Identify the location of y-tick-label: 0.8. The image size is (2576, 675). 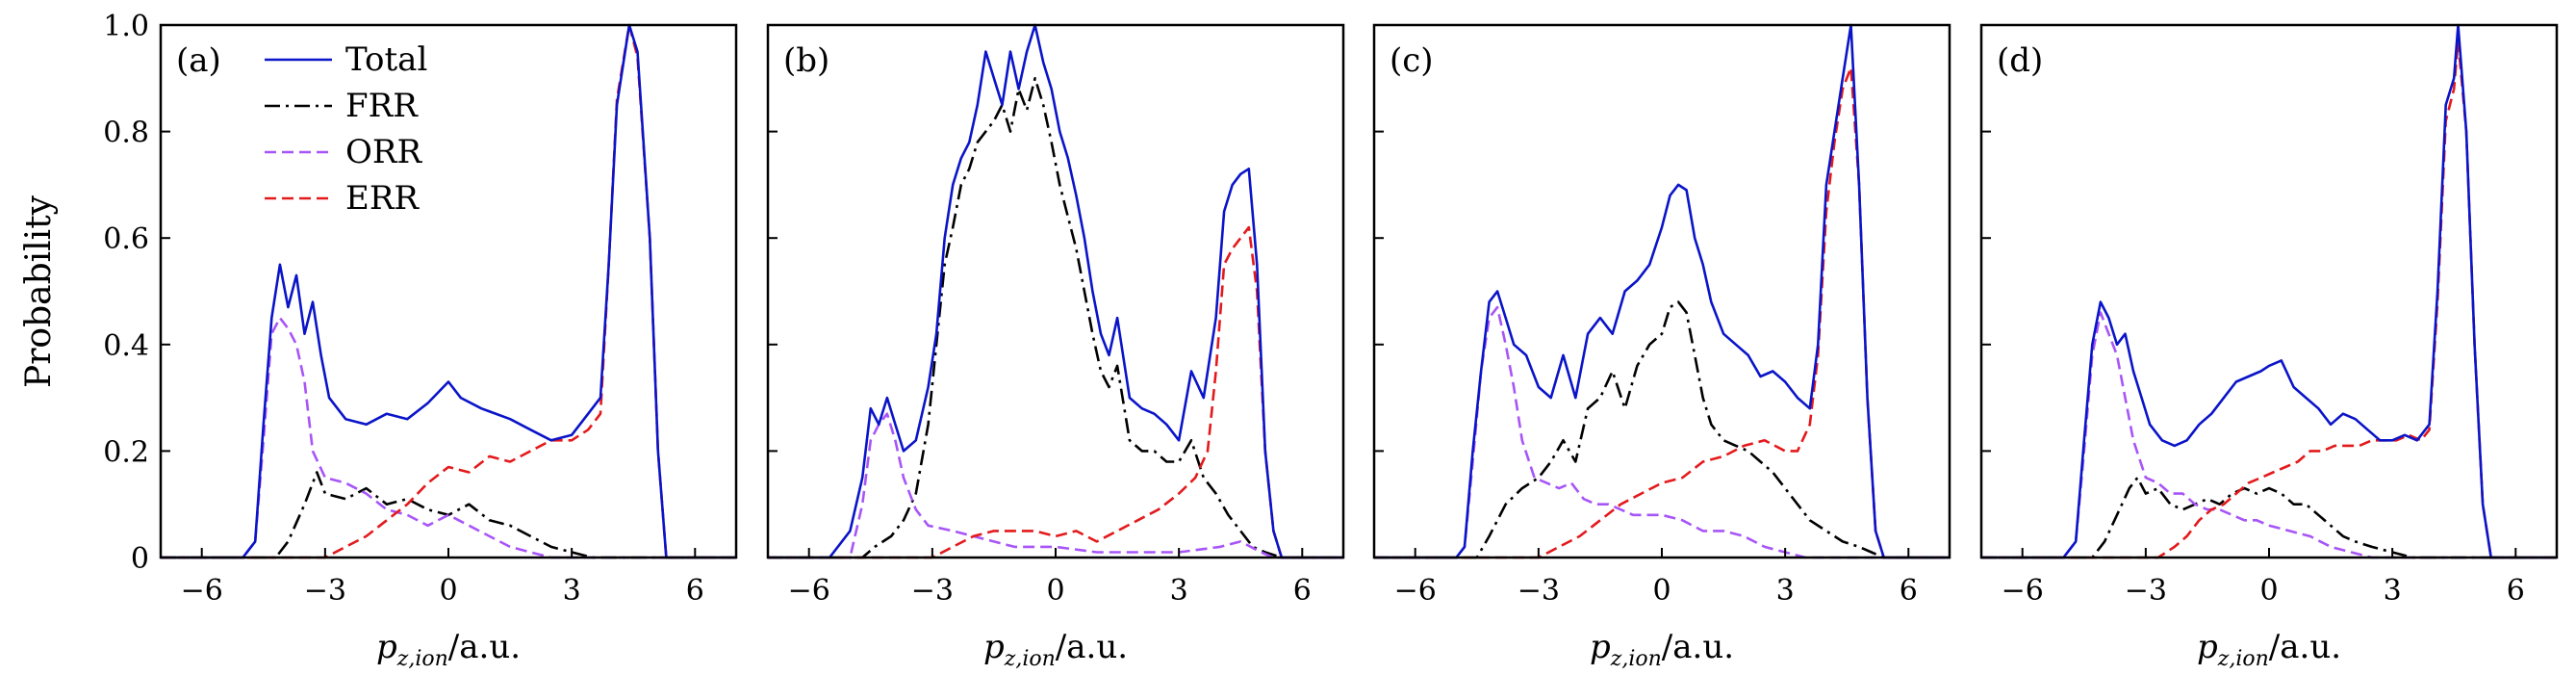
(126, 134).